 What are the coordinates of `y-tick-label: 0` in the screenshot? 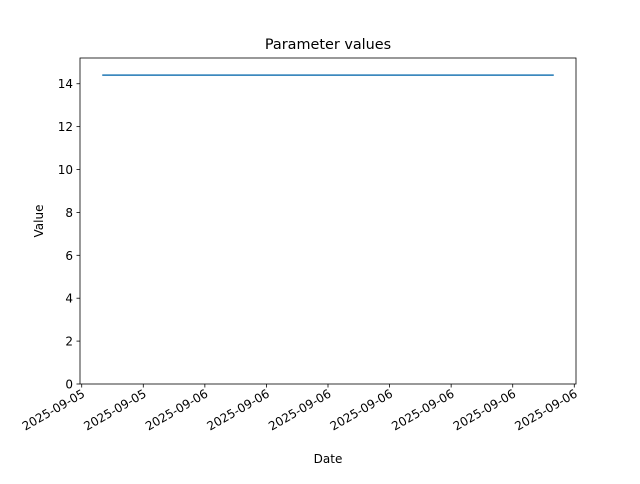 It's located at (69, 385).